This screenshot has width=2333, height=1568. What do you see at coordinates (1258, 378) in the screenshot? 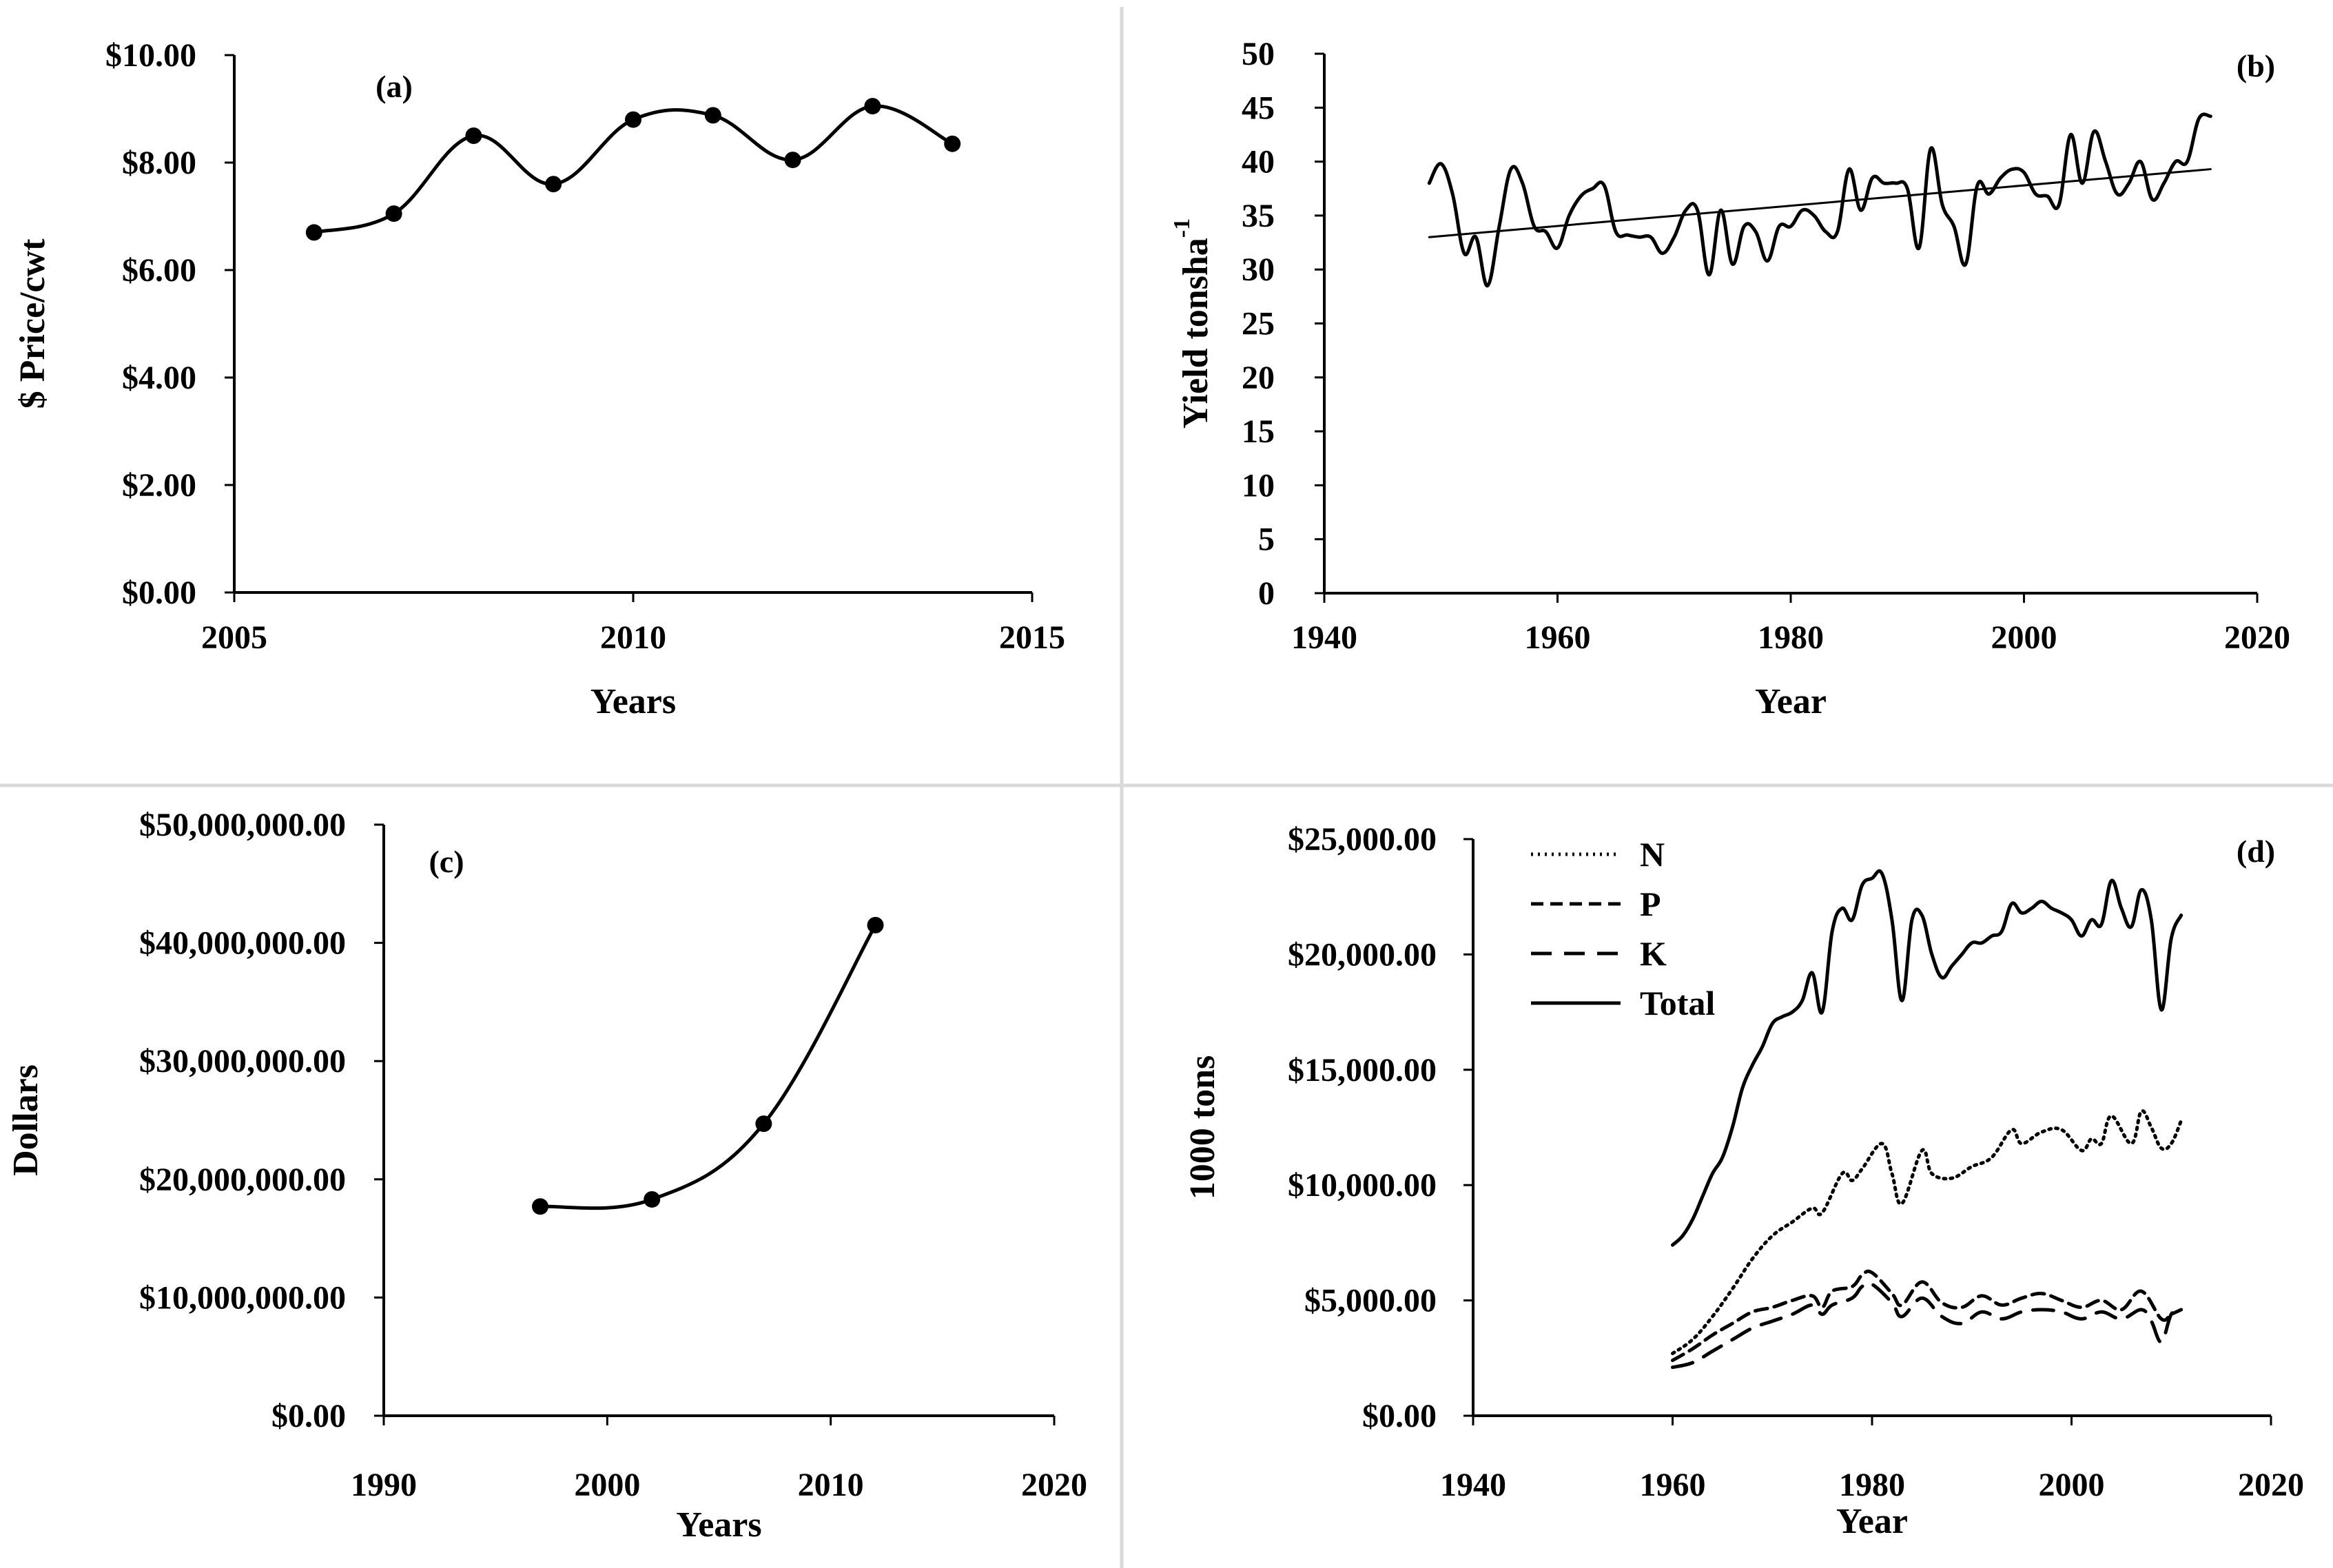
I see `panel-b-y-tick-label: 20` at bounding box center [1258, 378].